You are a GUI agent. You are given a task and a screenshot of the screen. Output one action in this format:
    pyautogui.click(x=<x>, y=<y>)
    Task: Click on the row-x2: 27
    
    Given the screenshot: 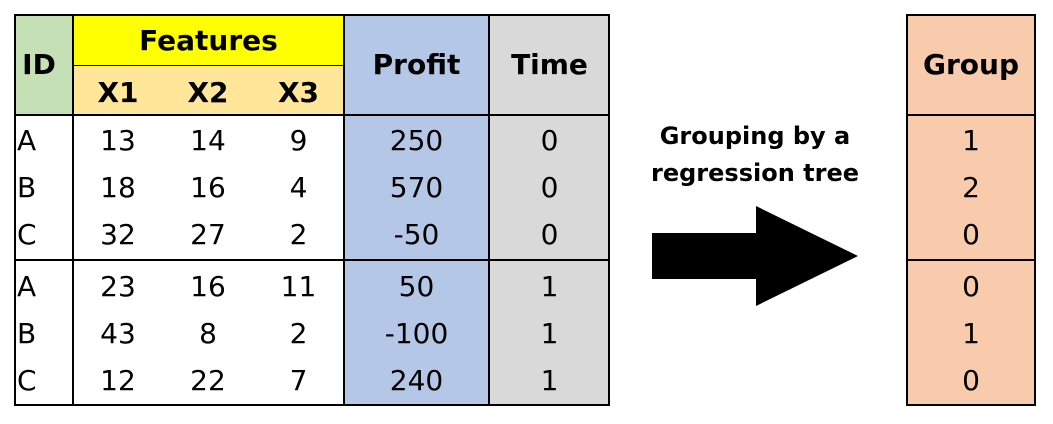 What is the action you would take?
    pyautogui.click(x=208, y=234)
    